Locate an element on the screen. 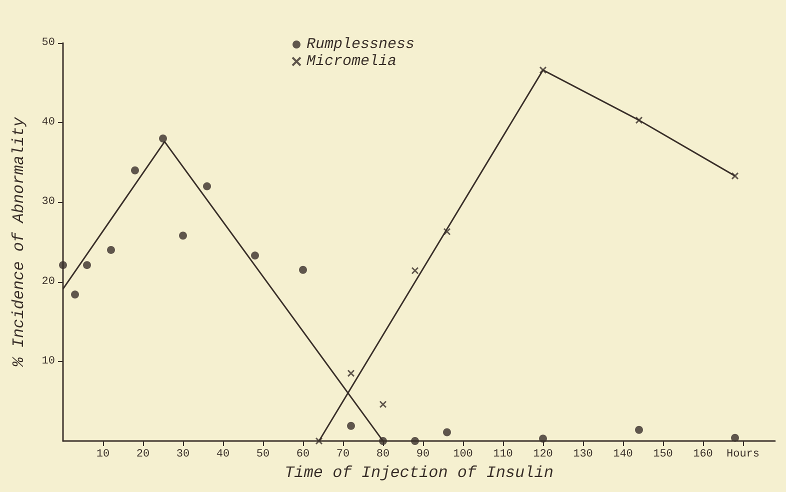 The height and width of the screenshot is (492, 786). x-tick-label: 50 is located at coordinates (263, 454).